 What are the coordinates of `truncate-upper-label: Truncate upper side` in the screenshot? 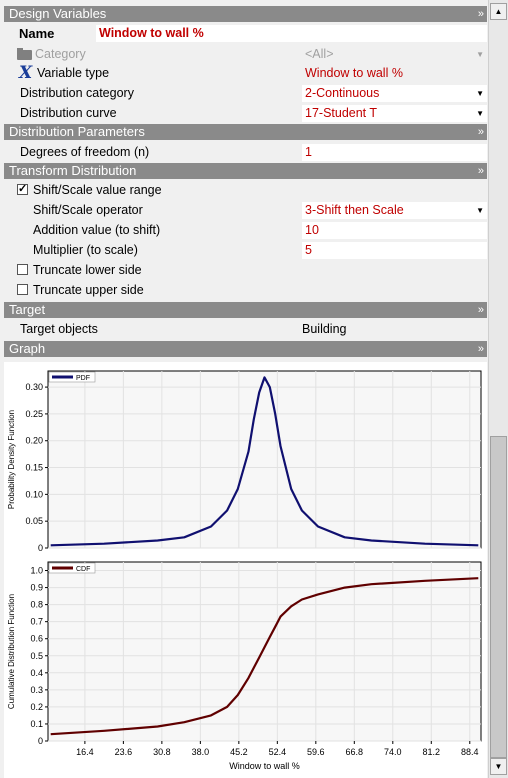 It's located at (88, 290).